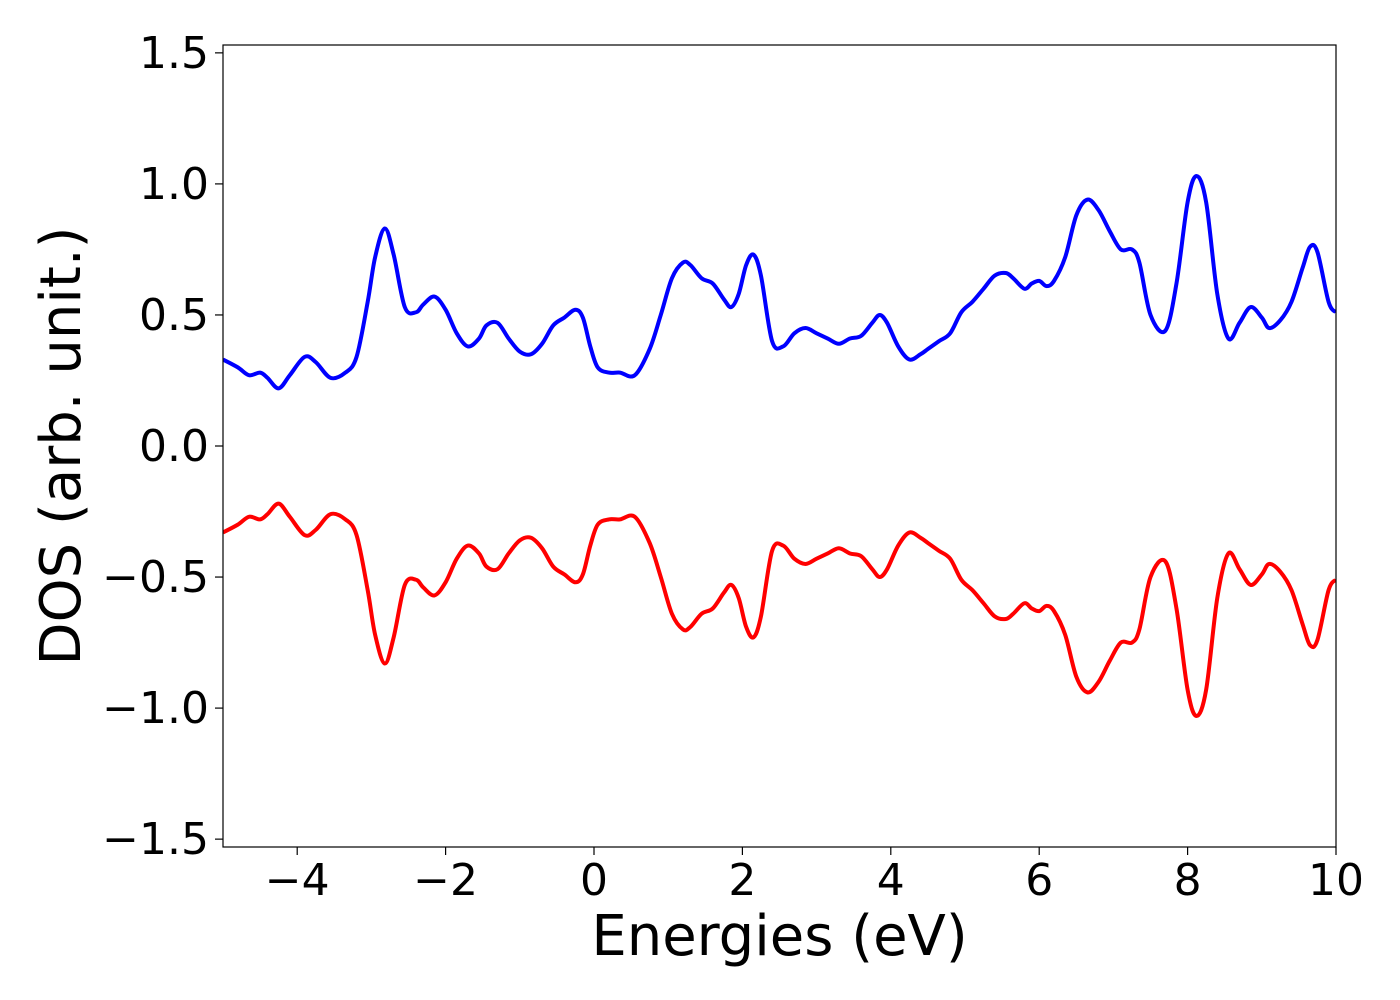 This screenshot has width=1400, height=1000. Describe the element at coordinates (155, 708) in the screenshot. I see `y-tick-label: −1.0` at that location.